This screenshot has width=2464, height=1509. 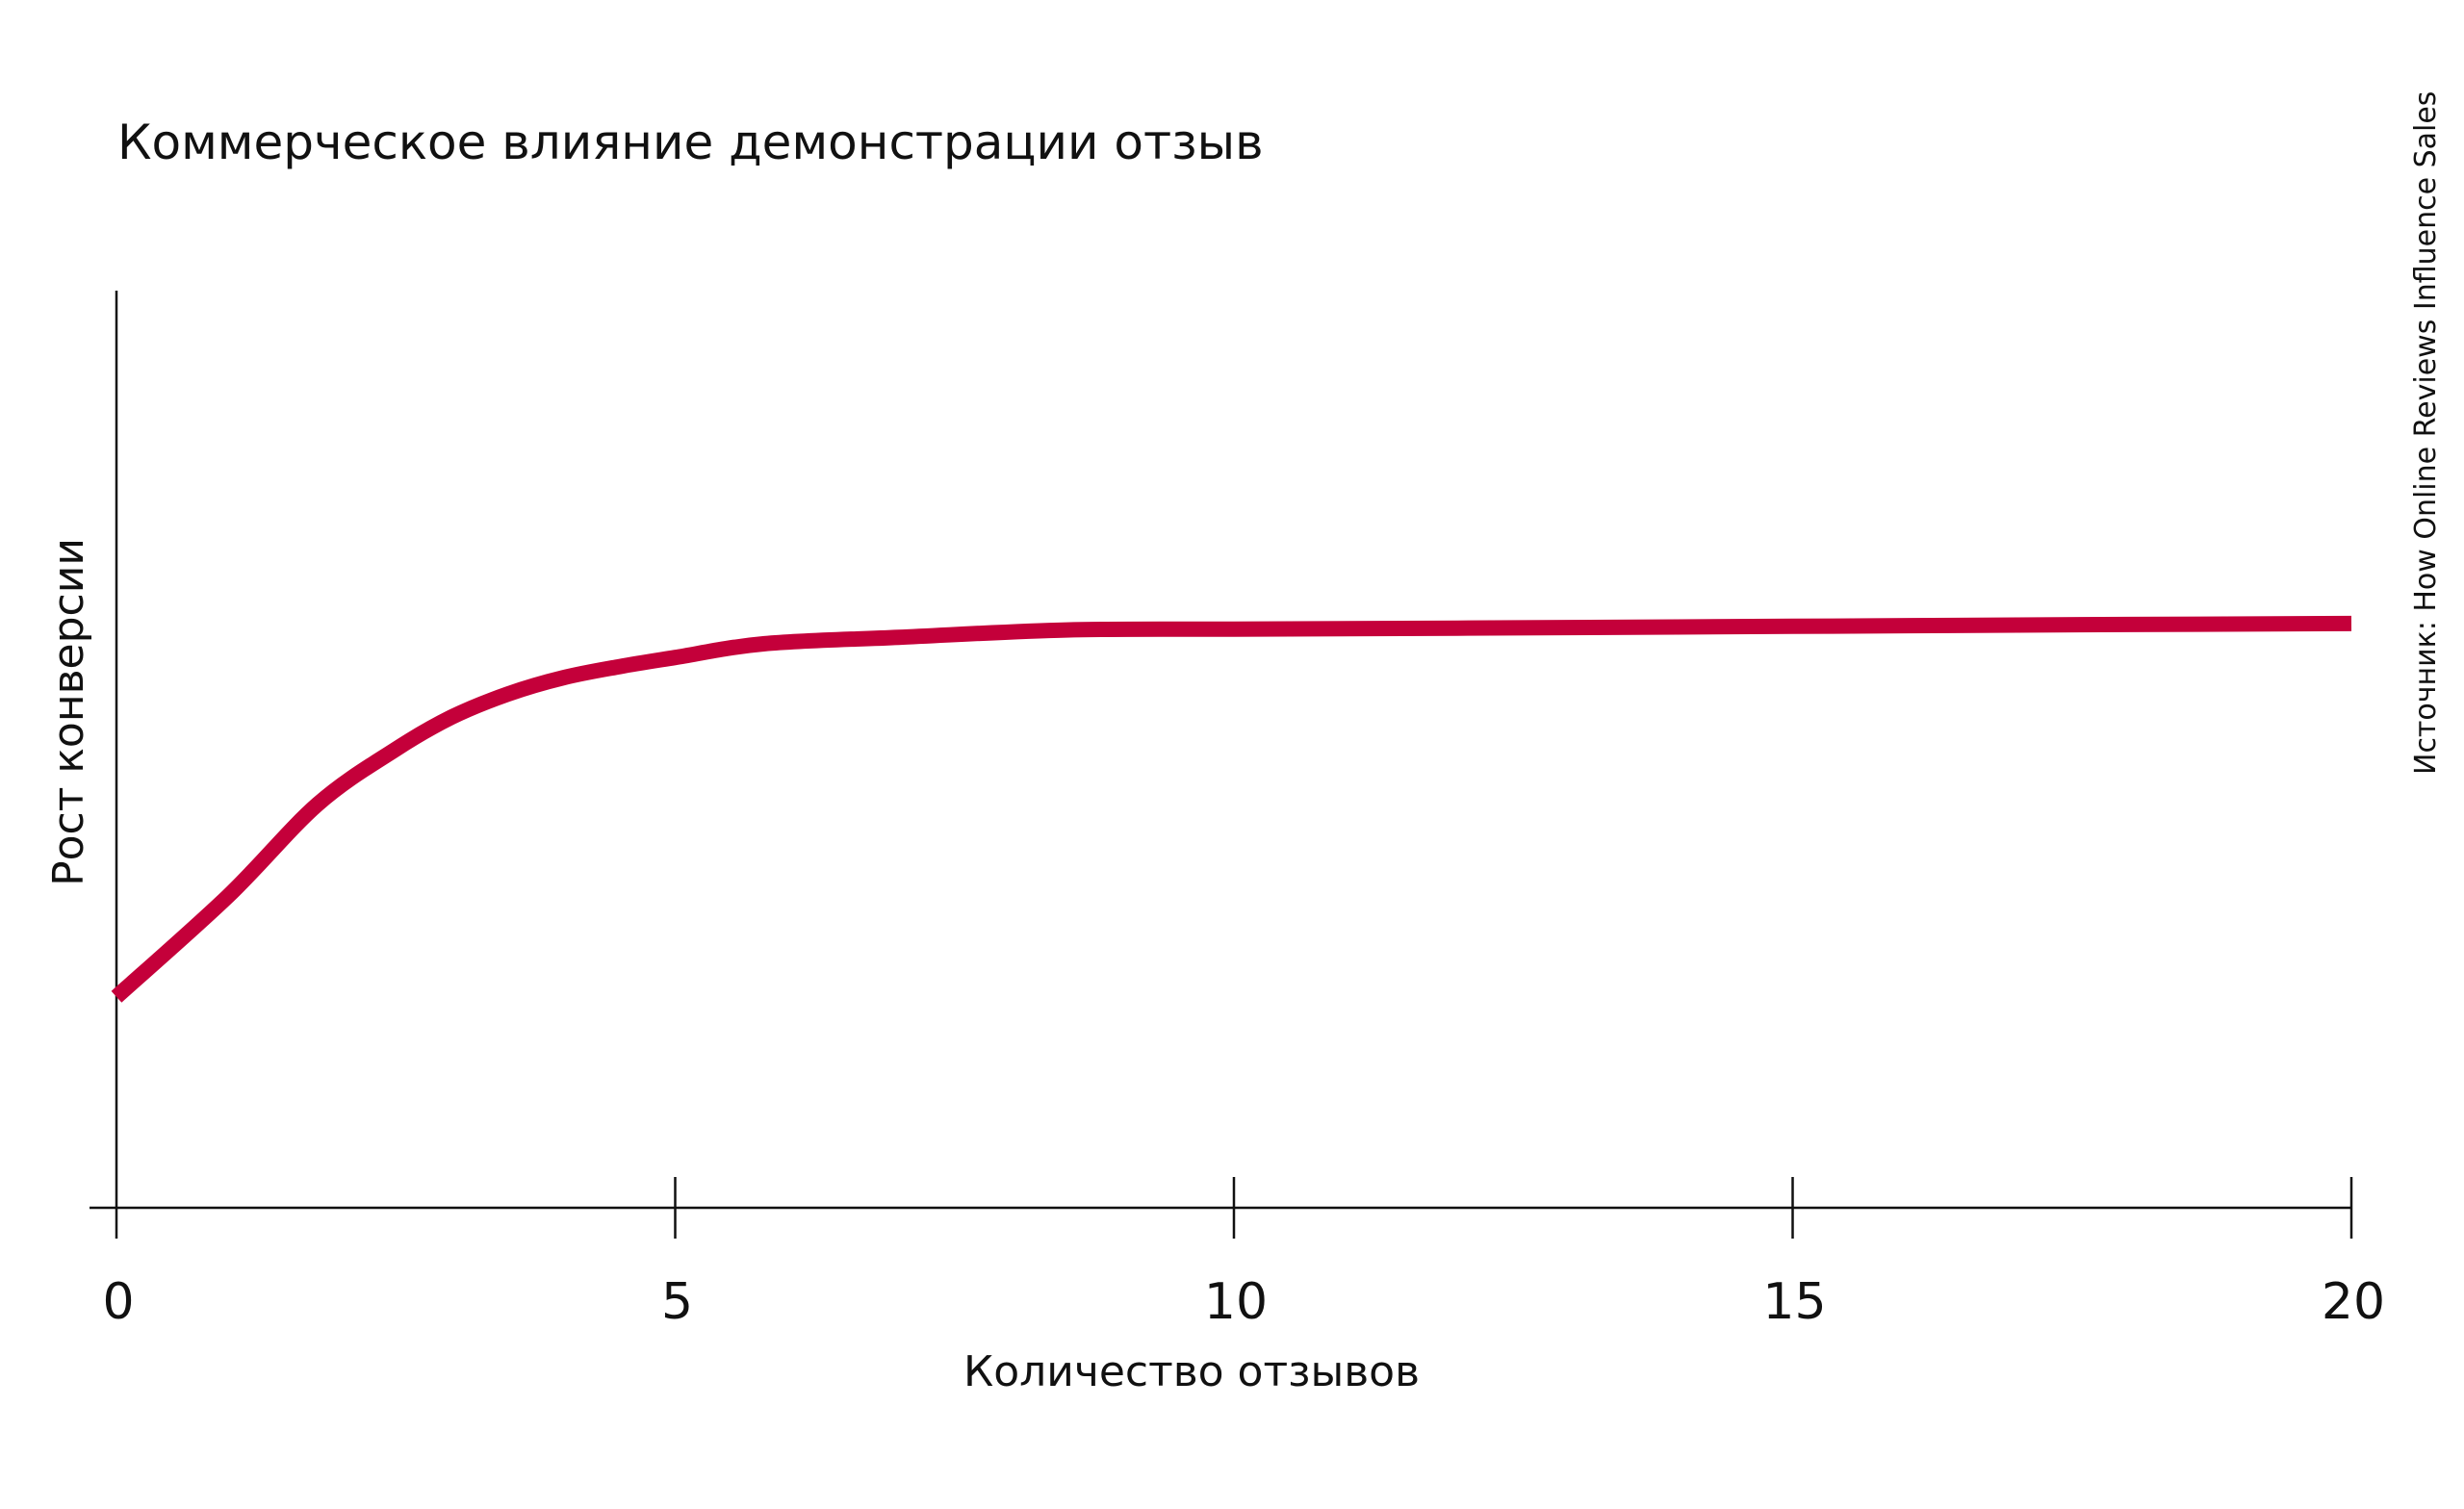 I want to click on x-tick-labels: 0 5 10 15 20, so click(x=1243, y=1302).